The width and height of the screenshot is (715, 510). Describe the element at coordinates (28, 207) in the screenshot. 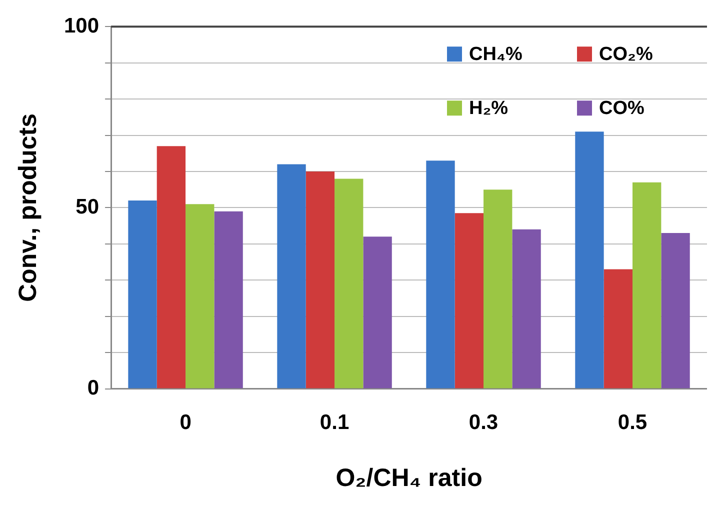

I see `y-axis-title: Conv., products` at that location.